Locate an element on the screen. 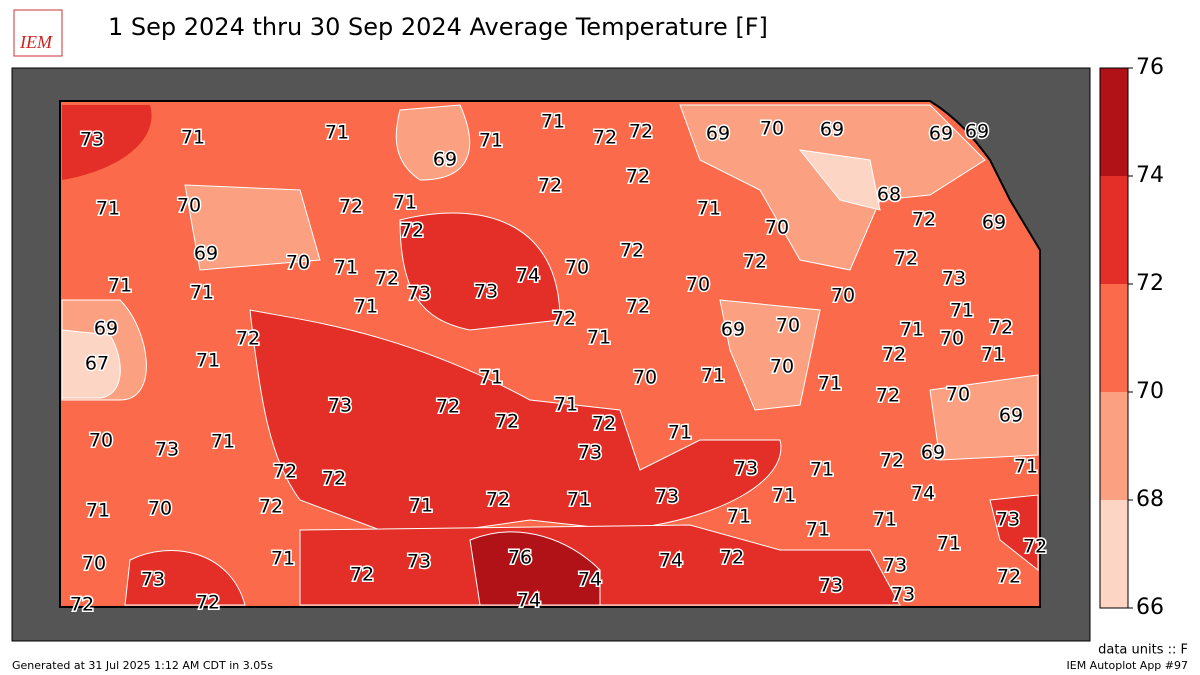  colorbar-tick-label: 72 is located at coordinates (1150, 283).